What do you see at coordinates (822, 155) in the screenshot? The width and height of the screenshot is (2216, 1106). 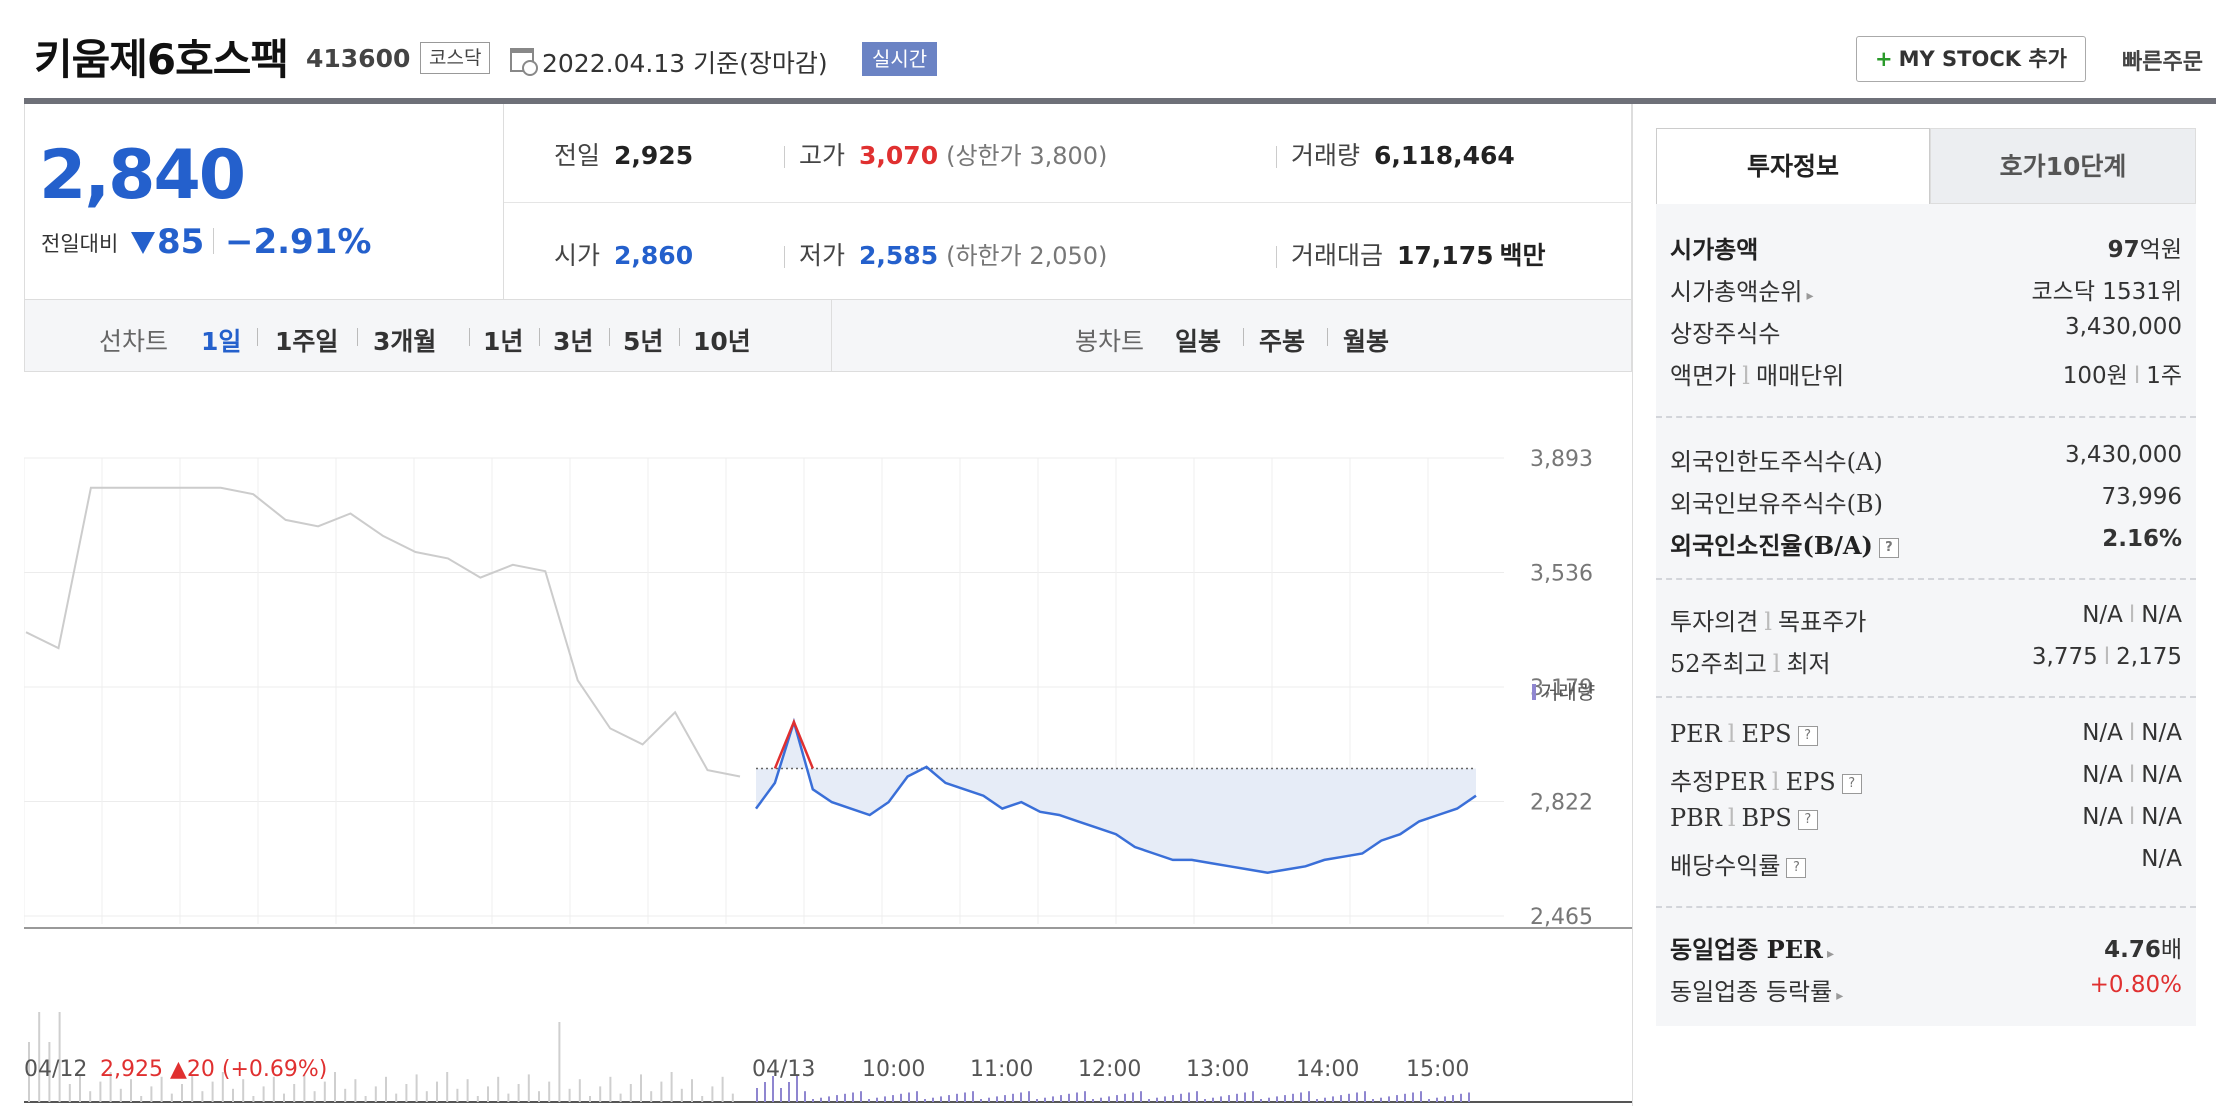 I see `high-label: 고가` at bounding box center [822, 155].